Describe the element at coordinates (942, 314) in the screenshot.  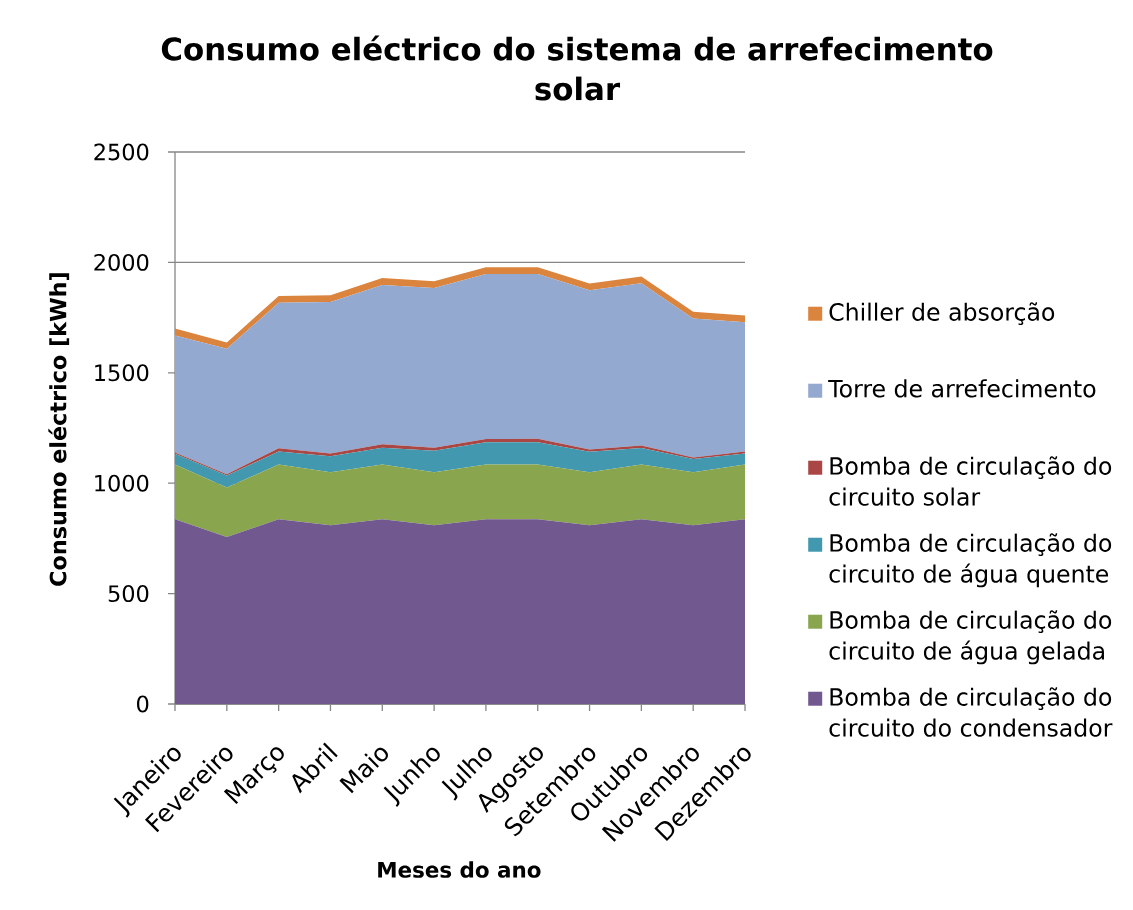
I see `legend-label: Chiller de absorção` at that location.